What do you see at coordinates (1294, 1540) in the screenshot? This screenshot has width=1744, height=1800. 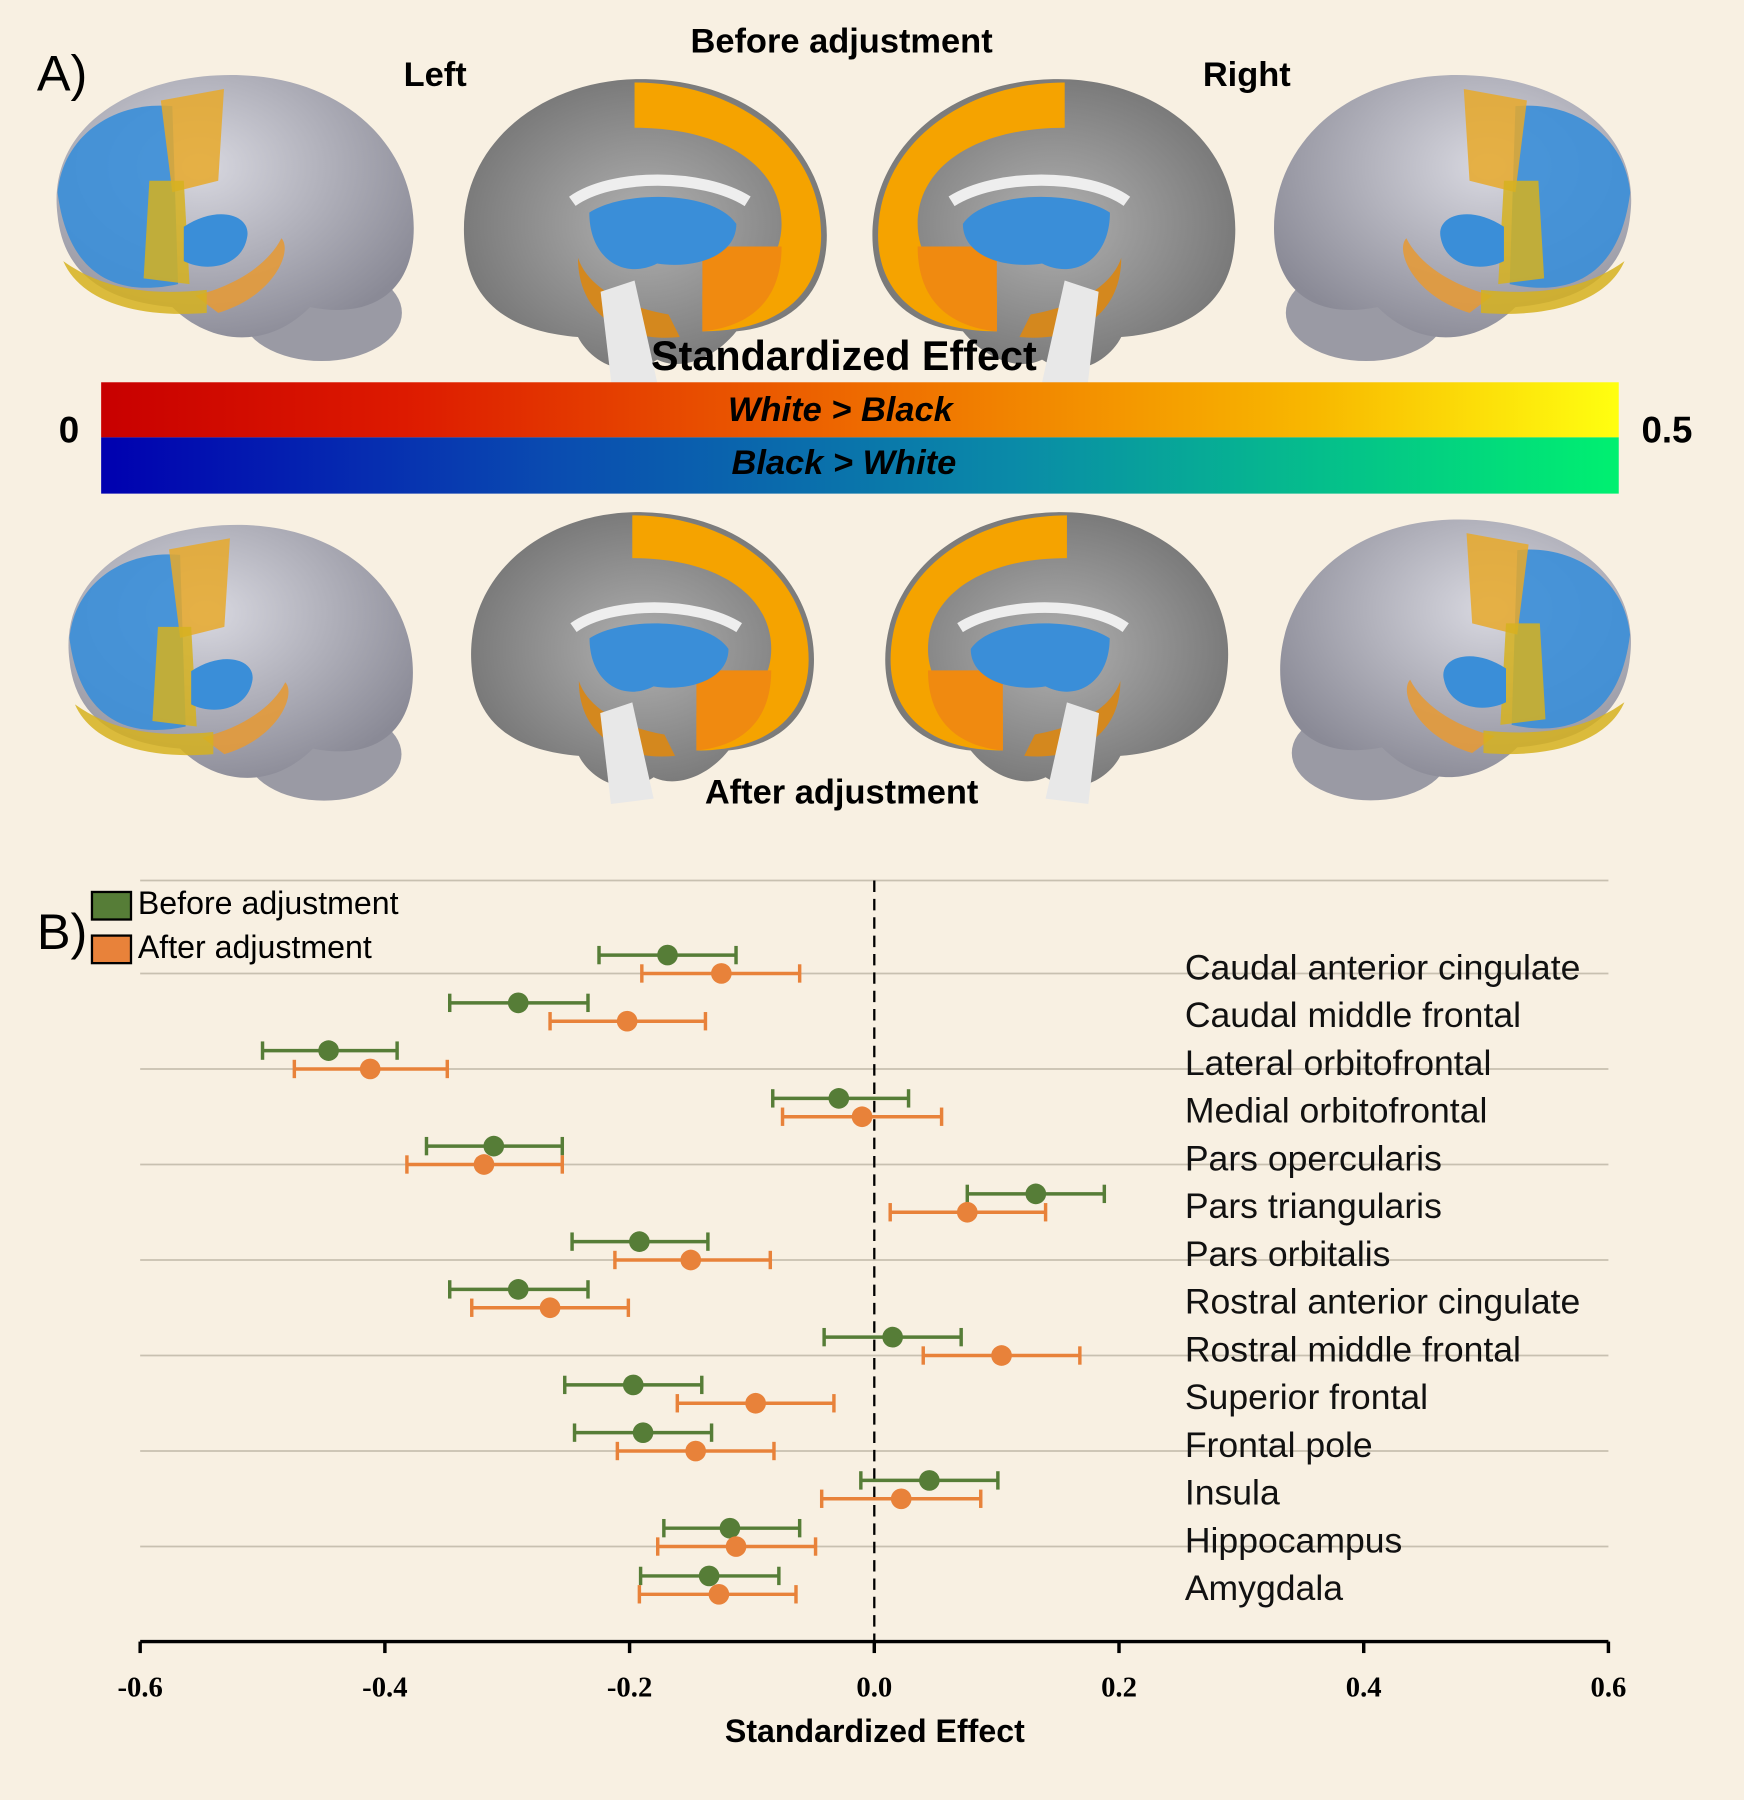 I see `category-label: Hippocampus` at bounding box center [1294, 1540].